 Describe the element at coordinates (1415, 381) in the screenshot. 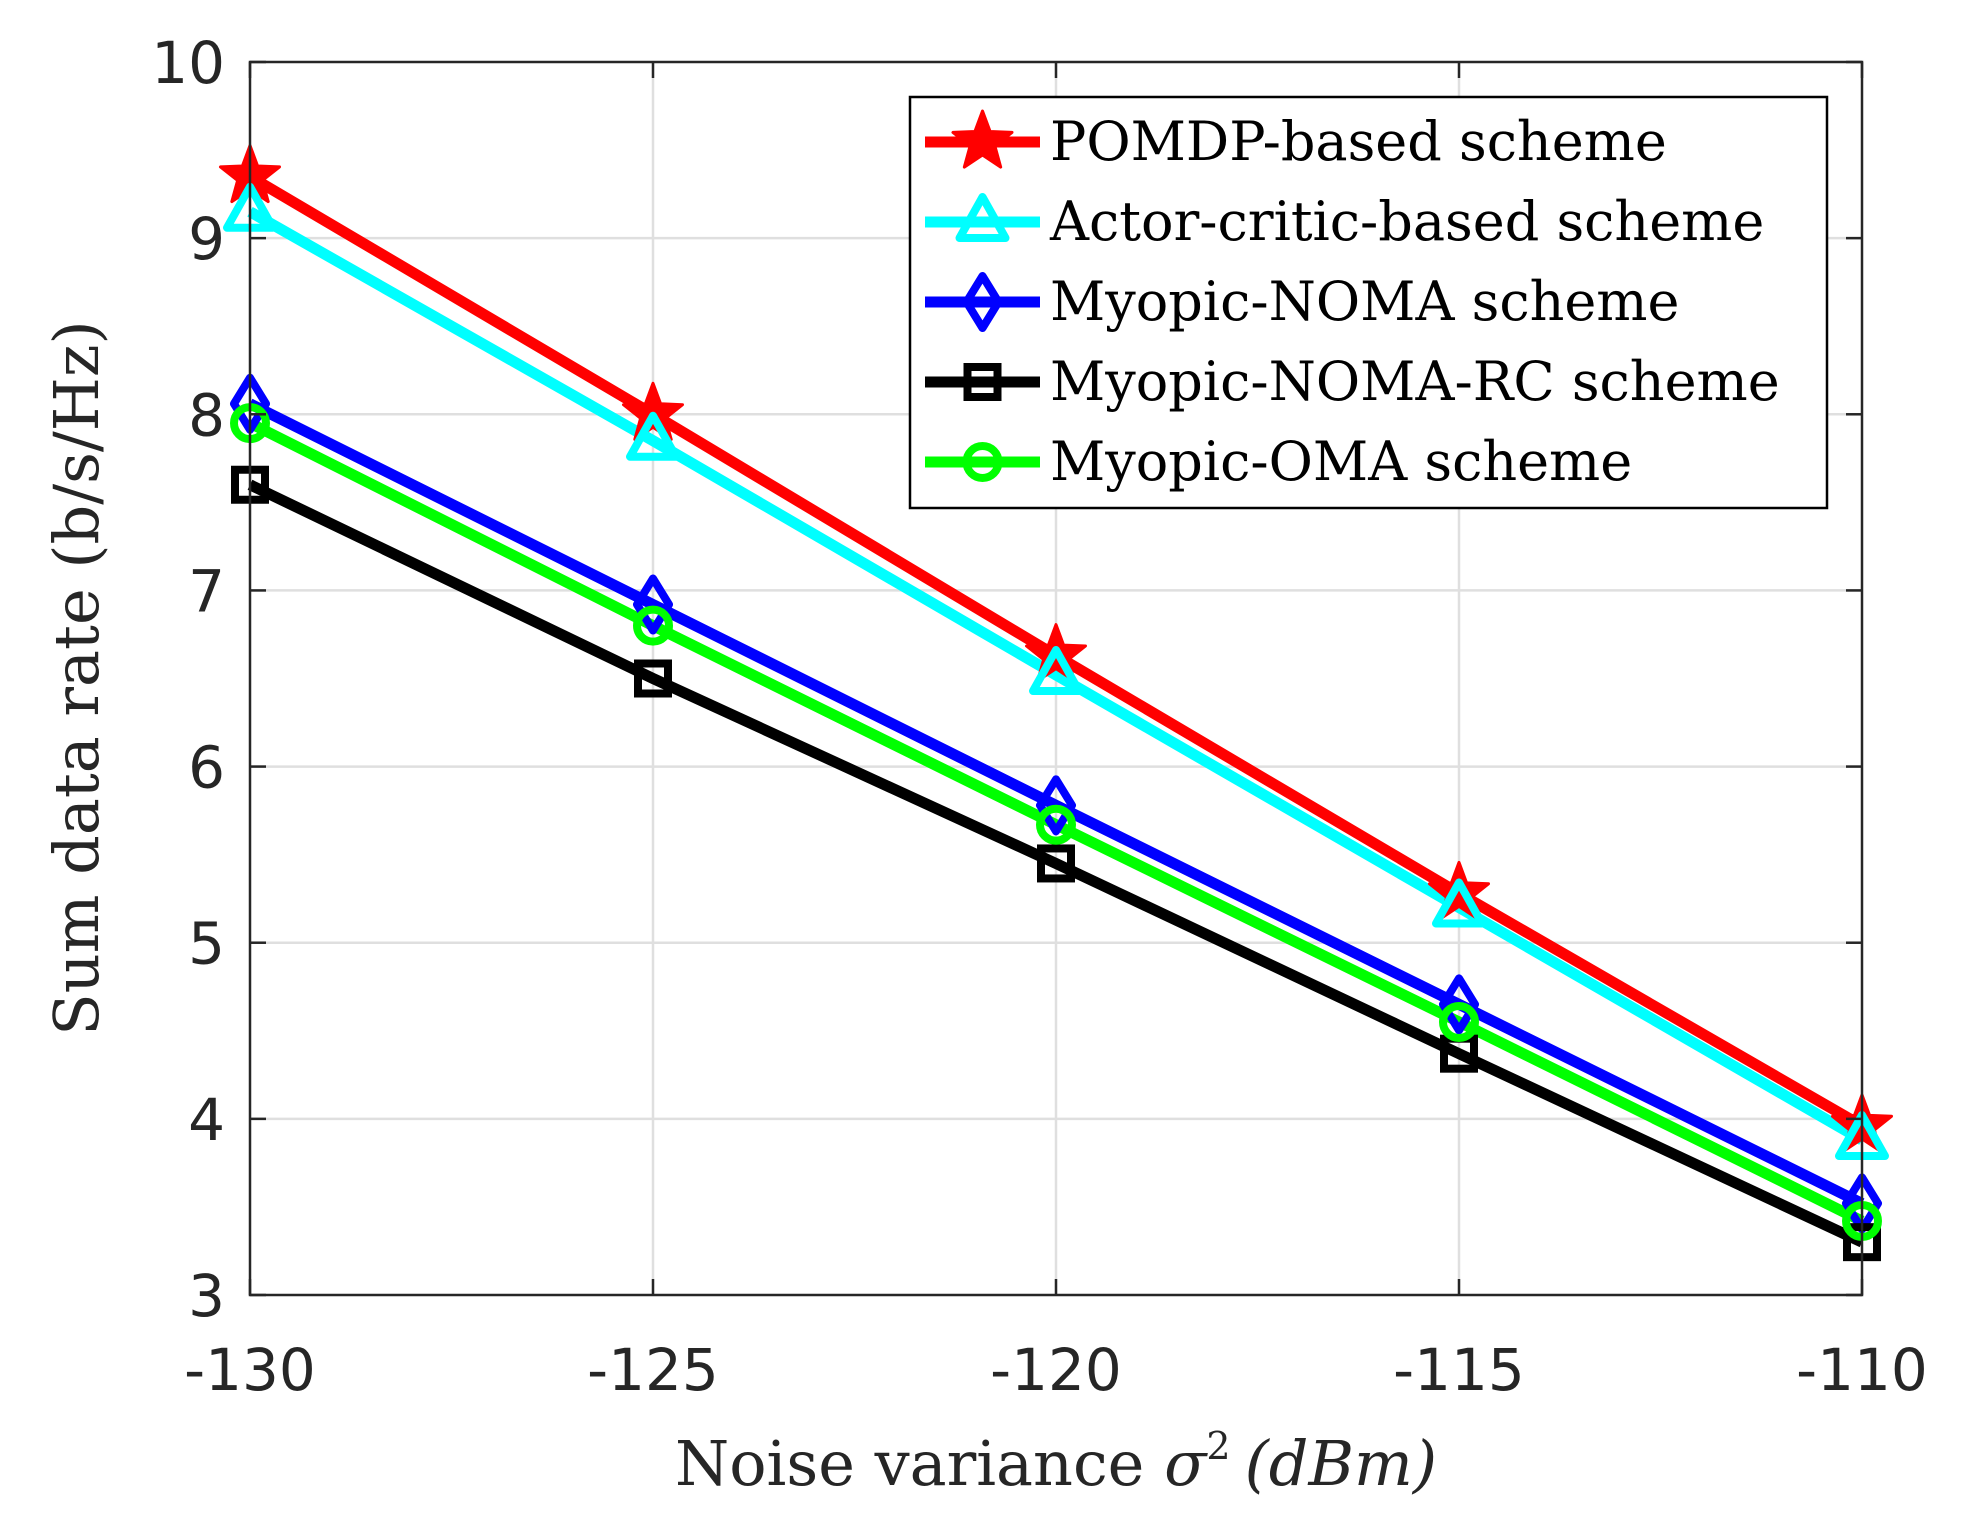

I see `legend-label: Myopic-NOMA-RC scheme` at that location.